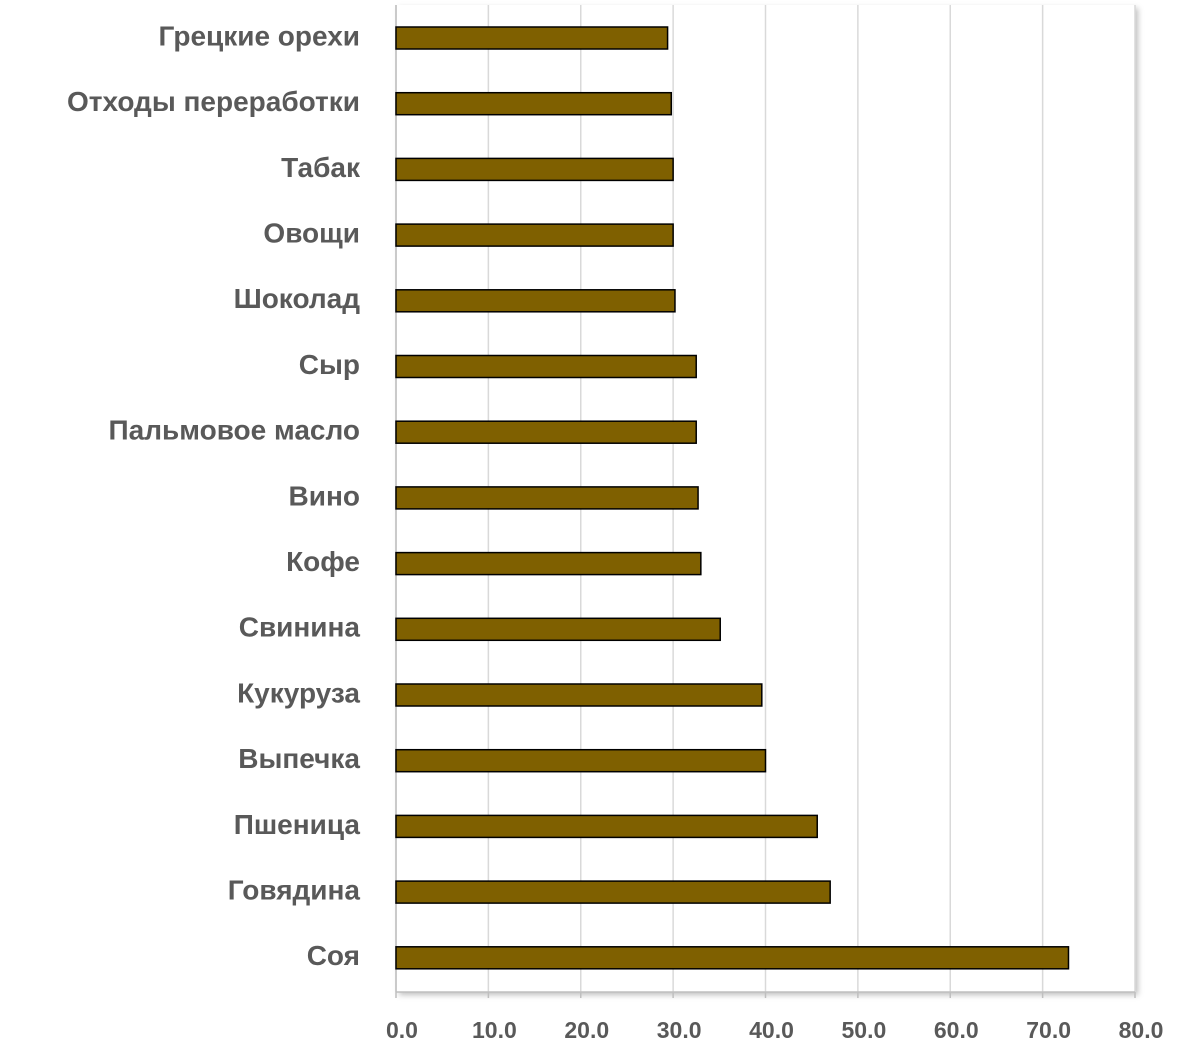 This screenshot has width=1191, height=1049. What do you see at coordinates (863, 1030) in the screenshot?
I see `x-tick-label: 50.0` at bounding box center [863, 1030].